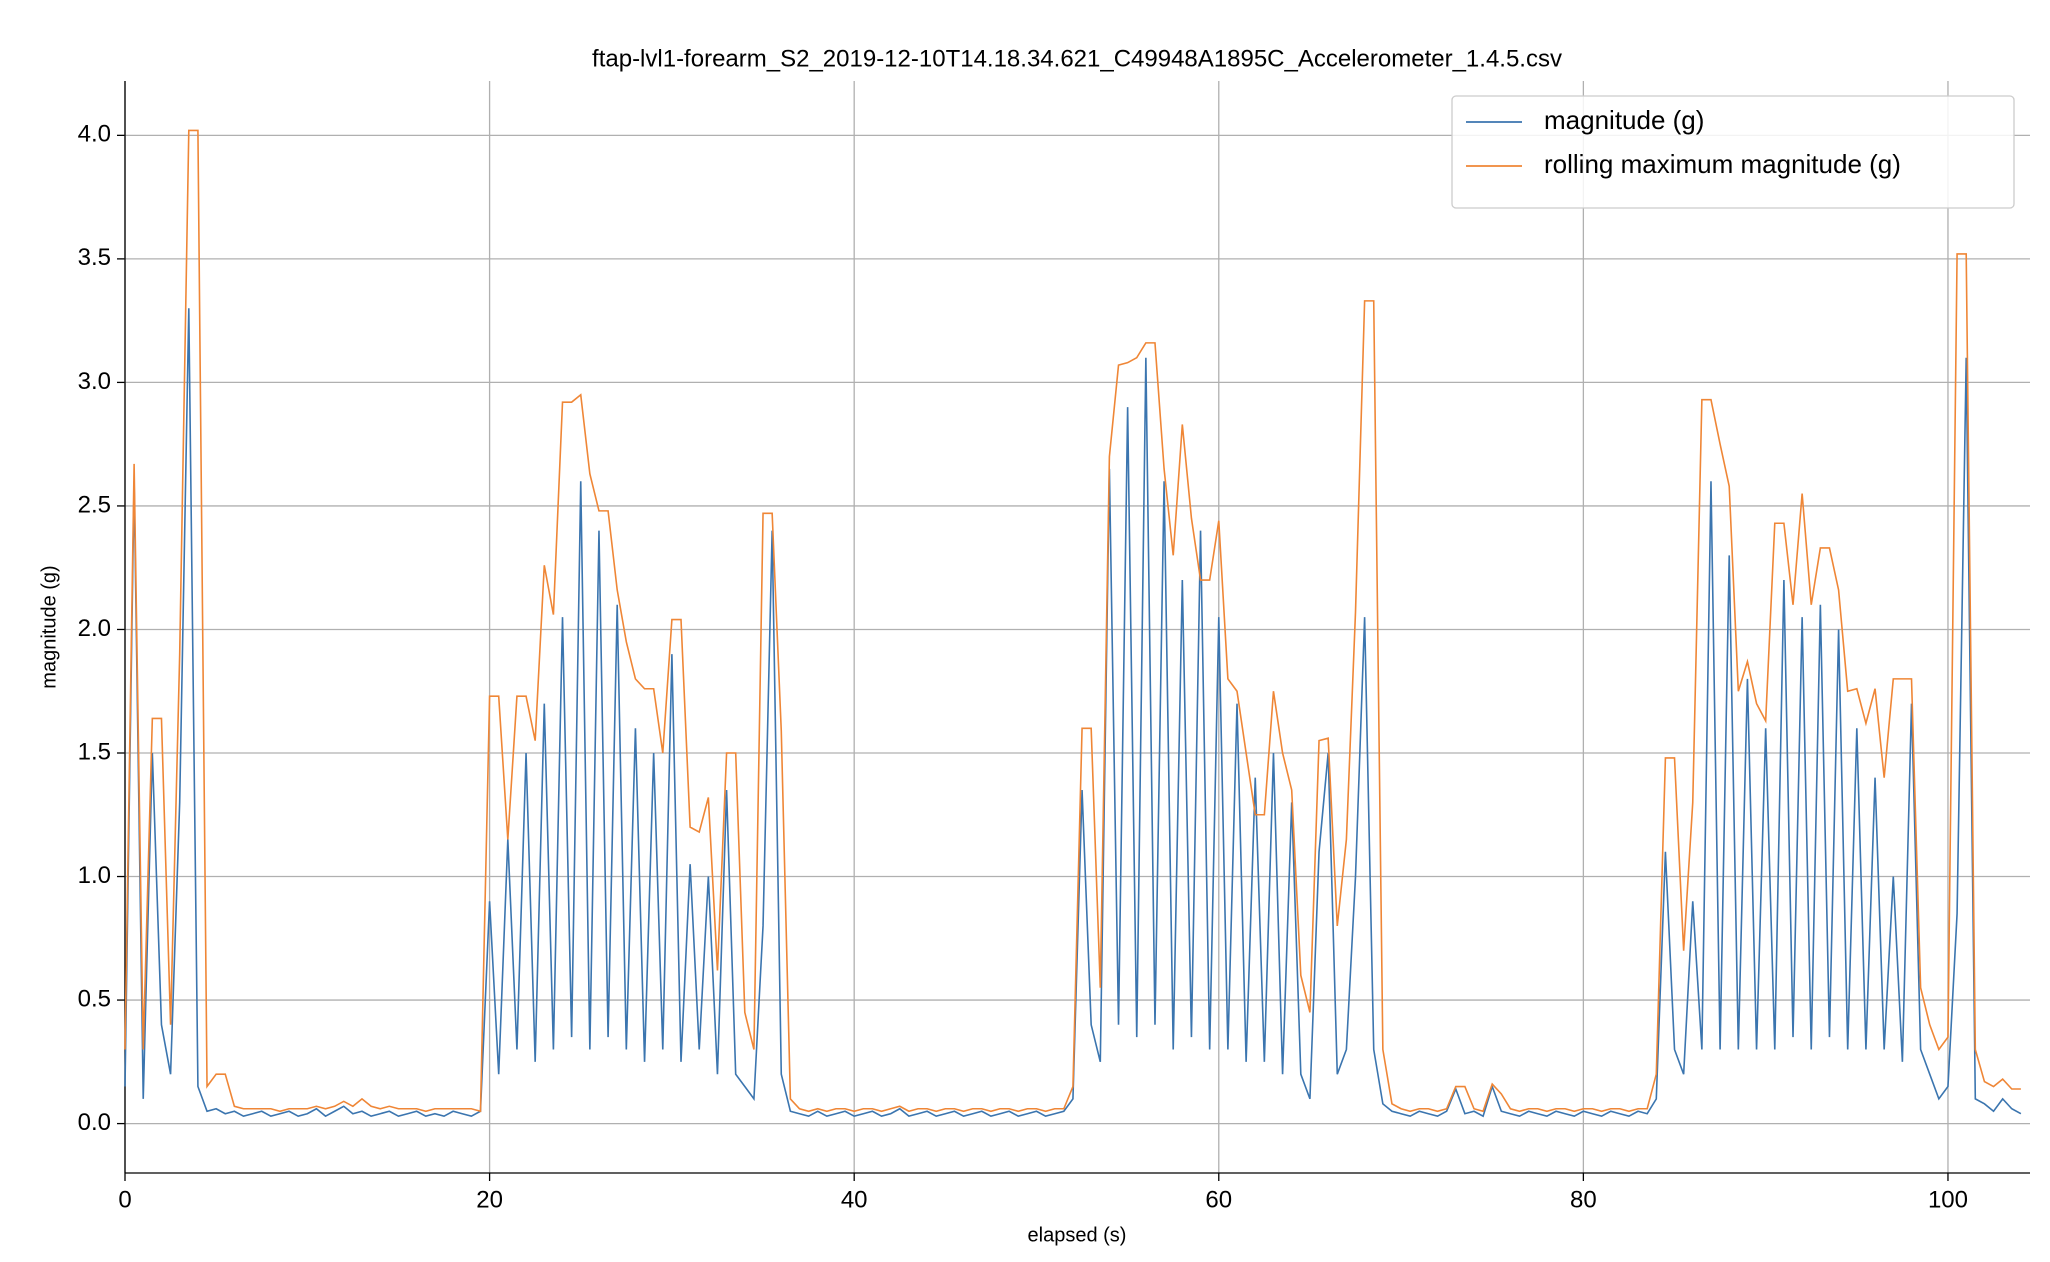  I want to click on y-tick-label: 0.5, so click(94, 998).